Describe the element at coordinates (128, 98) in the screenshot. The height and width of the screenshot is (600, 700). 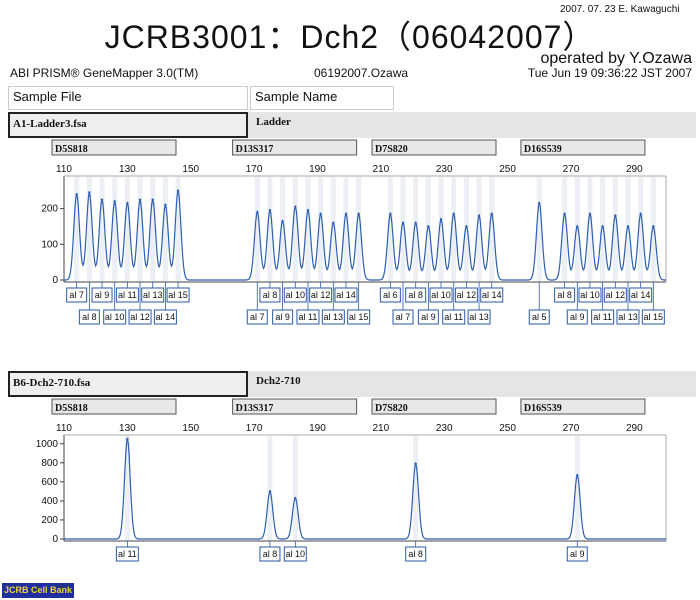
I see `sample-file-header: Sample File` at that location.